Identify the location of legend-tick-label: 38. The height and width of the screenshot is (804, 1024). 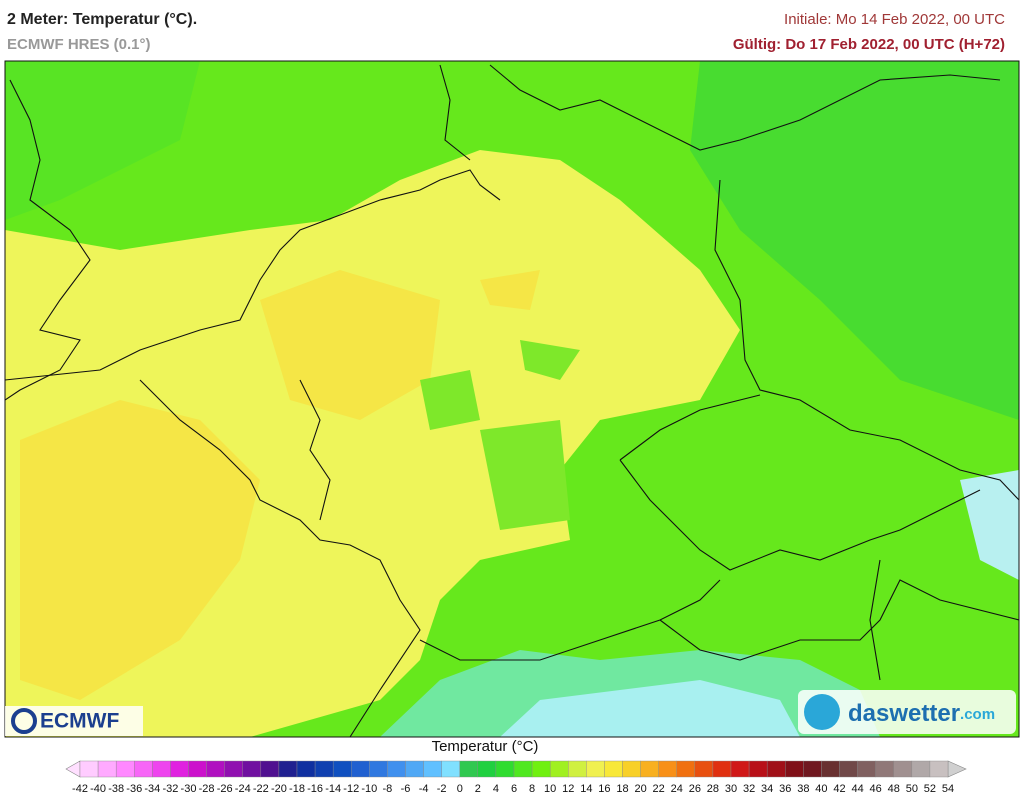
(803, 789).